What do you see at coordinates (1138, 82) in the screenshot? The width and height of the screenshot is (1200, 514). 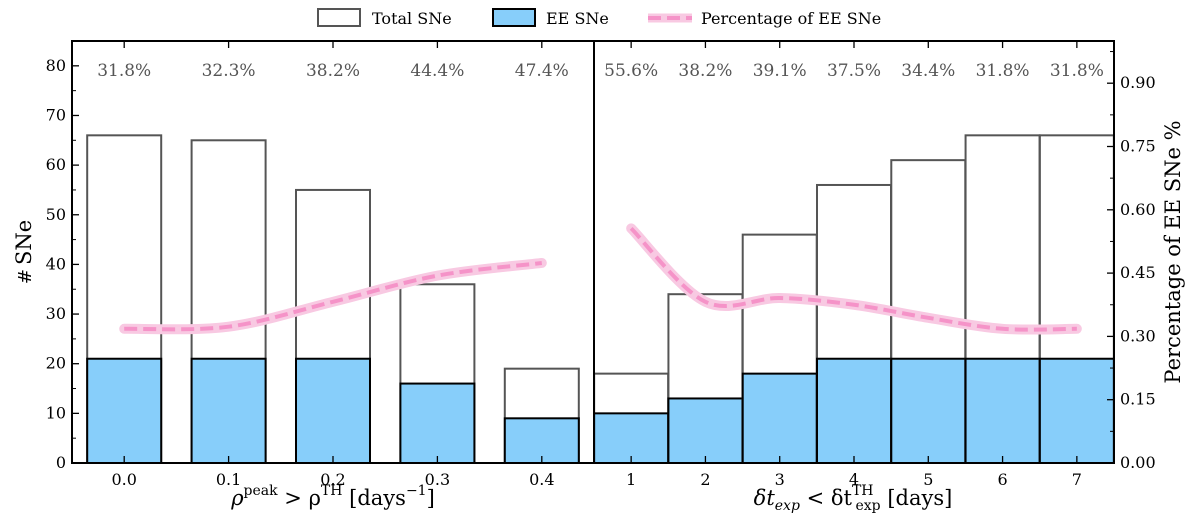 I see `right-y-tick-label-6: 0.90` at bounding box center [1138, 82].